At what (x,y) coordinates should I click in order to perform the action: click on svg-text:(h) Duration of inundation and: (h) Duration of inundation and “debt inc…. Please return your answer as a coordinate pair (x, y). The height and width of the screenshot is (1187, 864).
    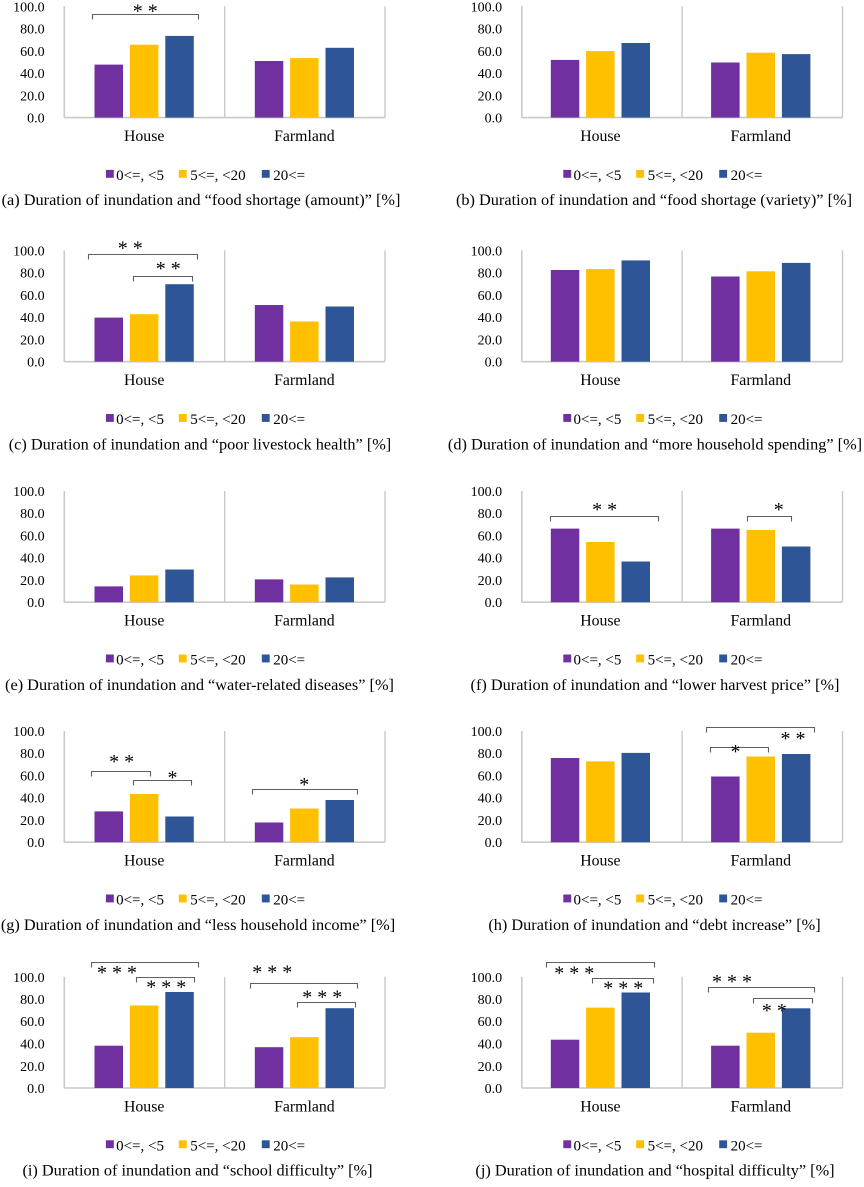
    Looking at the image, I should click on (654, 924).